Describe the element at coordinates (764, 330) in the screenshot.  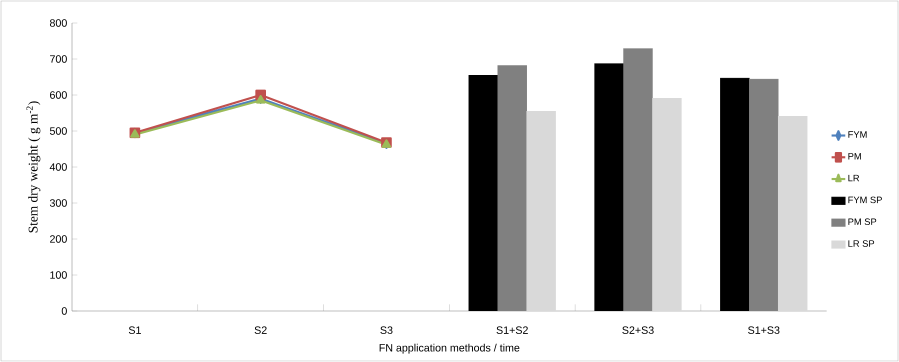
I see `x-tick-label: S1+S3` at that location.